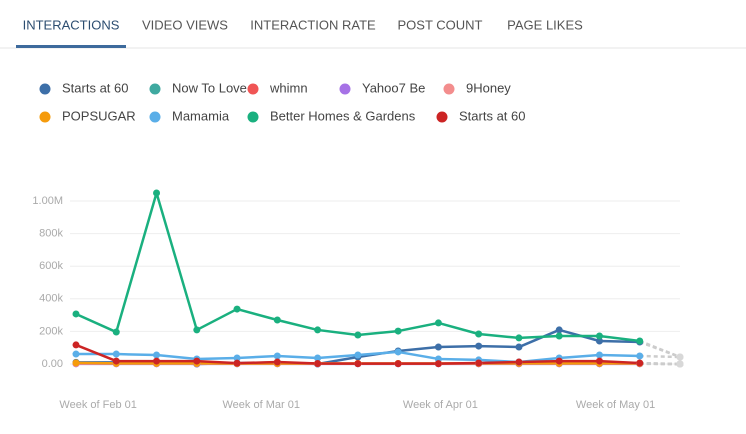  I want to click on tab: VIDEO VIEWS, so click(185, 24).